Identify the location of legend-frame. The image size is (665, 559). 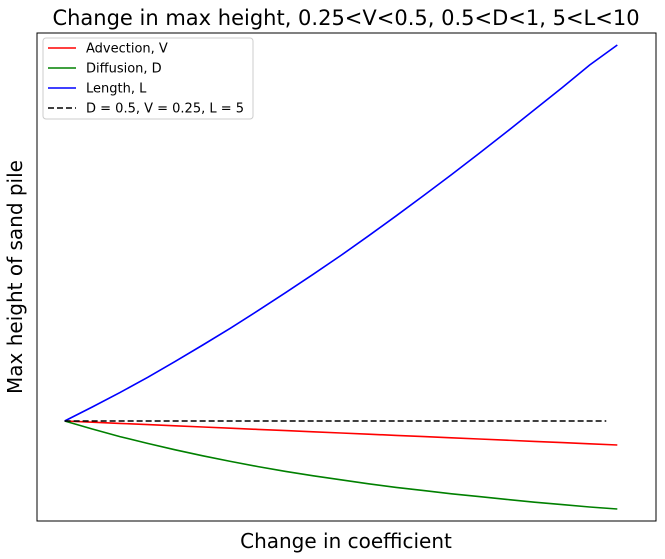
(148, 78).